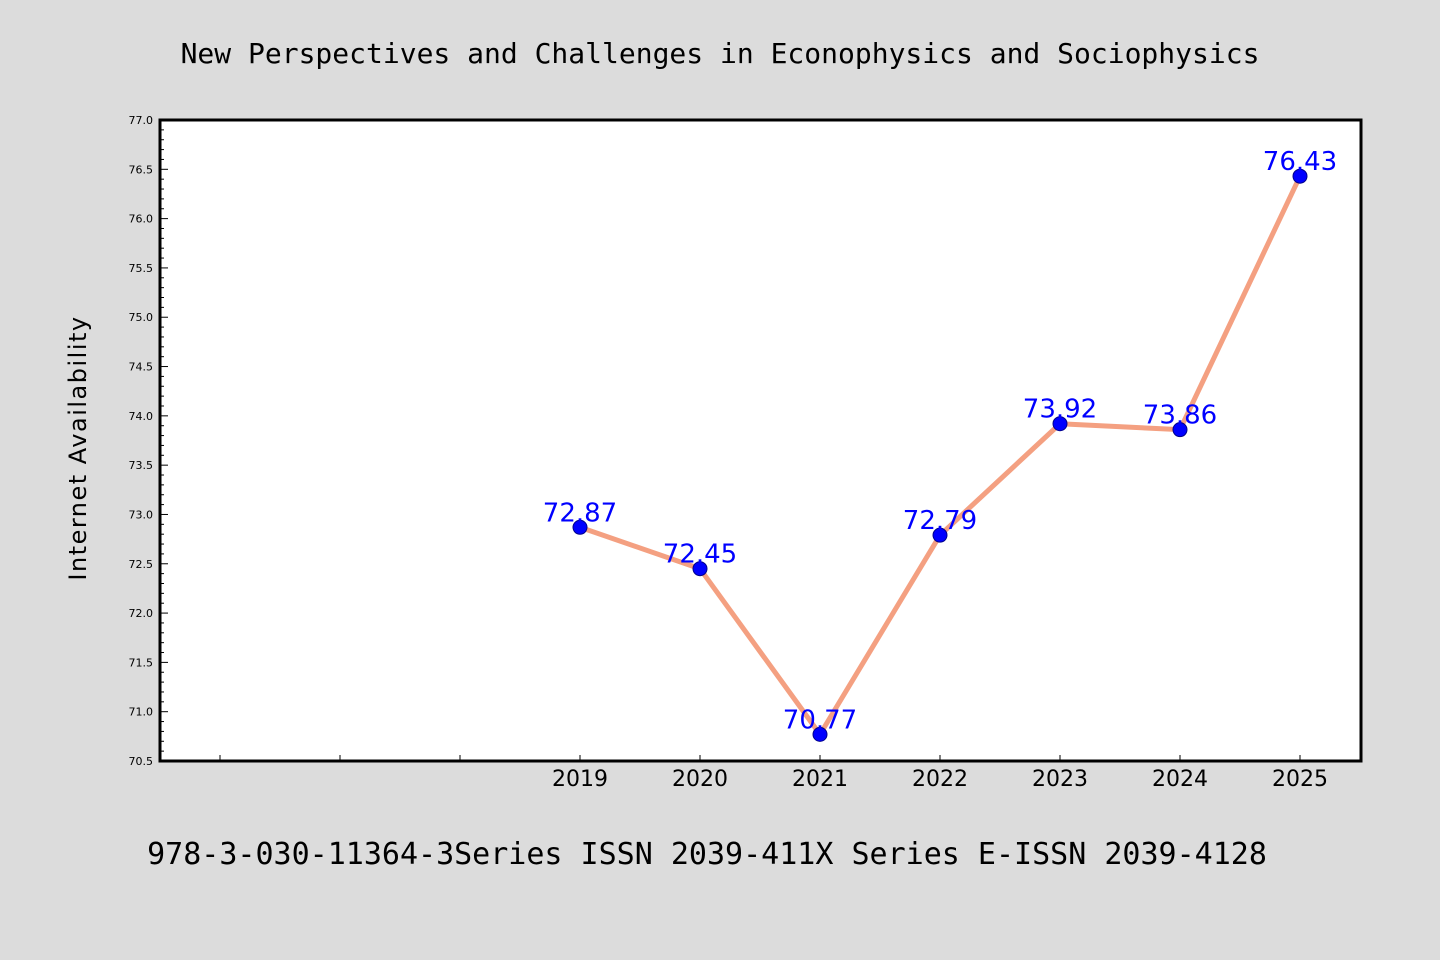 The image size is (1440, 960). What do you see at coordinates (580, 779) in the screenshot?
I see `x-tick-label: 2019` at bounding box center [580, 779].